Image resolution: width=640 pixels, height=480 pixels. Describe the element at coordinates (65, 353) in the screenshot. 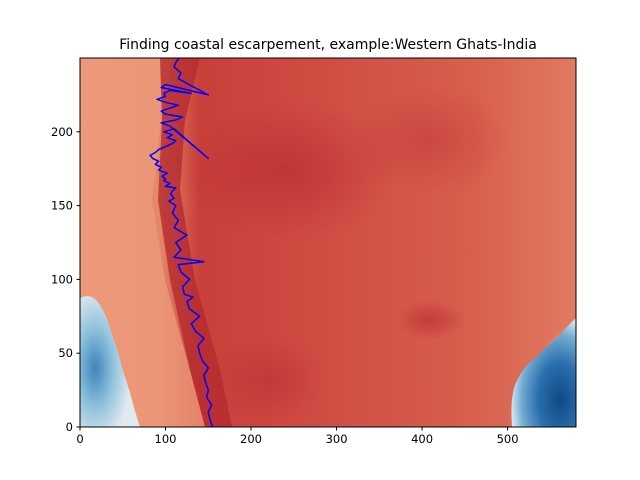

I see `y-tick-label: 50` at that location.